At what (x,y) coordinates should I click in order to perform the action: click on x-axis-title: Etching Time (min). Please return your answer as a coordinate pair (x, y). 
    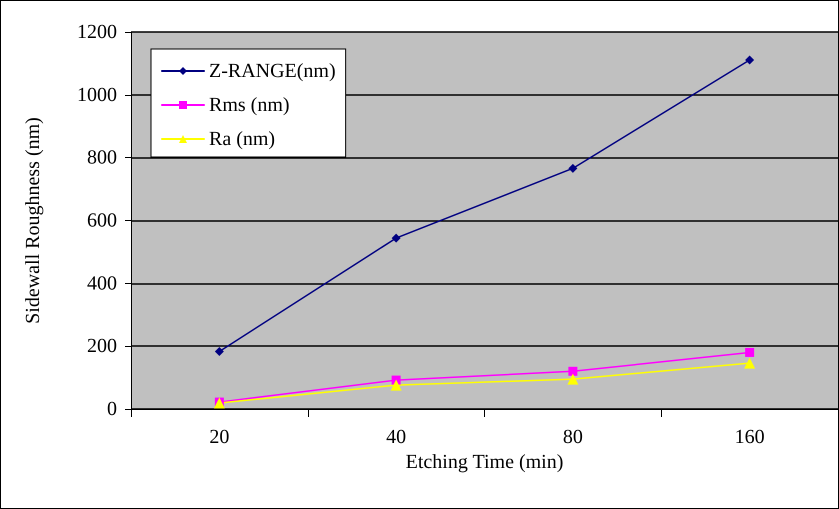
    Looking at the image, I should click on (485, 461).